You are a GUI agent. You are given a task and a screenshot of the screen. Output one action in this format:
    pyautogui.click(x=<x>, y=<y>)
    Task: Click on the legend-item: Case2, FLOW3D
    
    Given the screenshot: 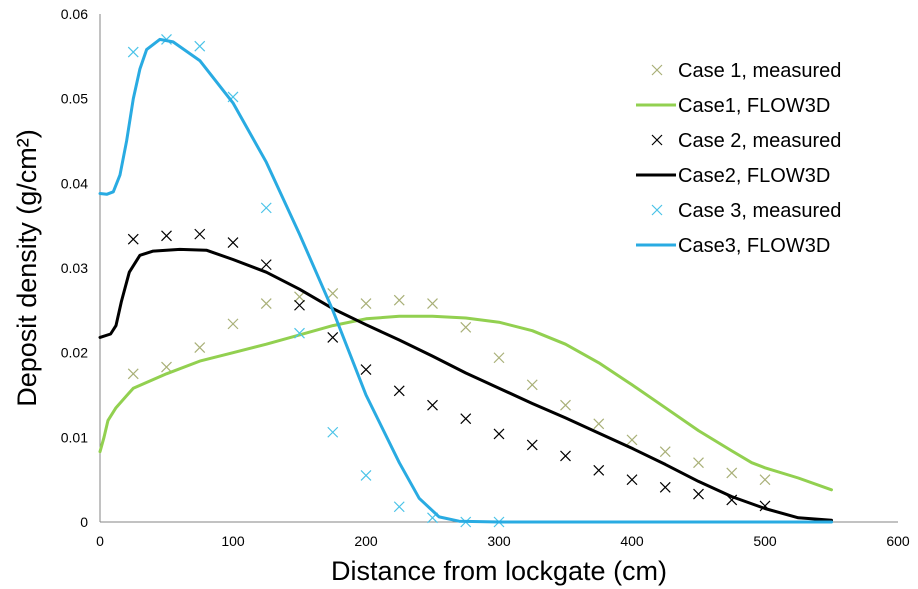 What is the action you would take?
    pyautogui.click(x=733, y=176)
    